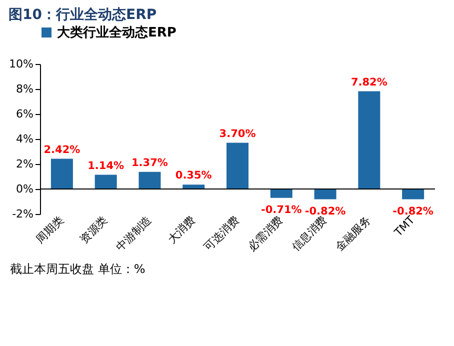 Image resolution: width=454 pixels, height=346 pixels. Describe the element at coordinates (94, 230) in the screenshot. I see `x-tick-label: 资源类` at that location.